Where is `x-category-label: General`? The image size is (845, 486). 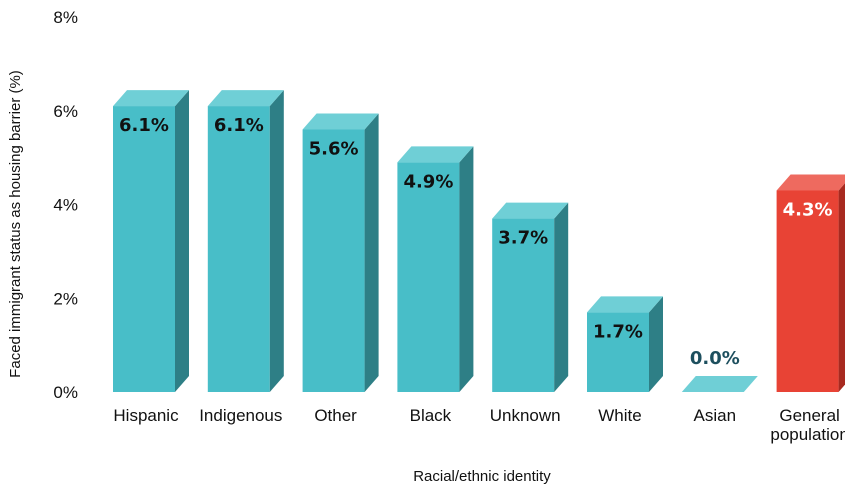
x-category-label: General is located at coordinates (809, 415).